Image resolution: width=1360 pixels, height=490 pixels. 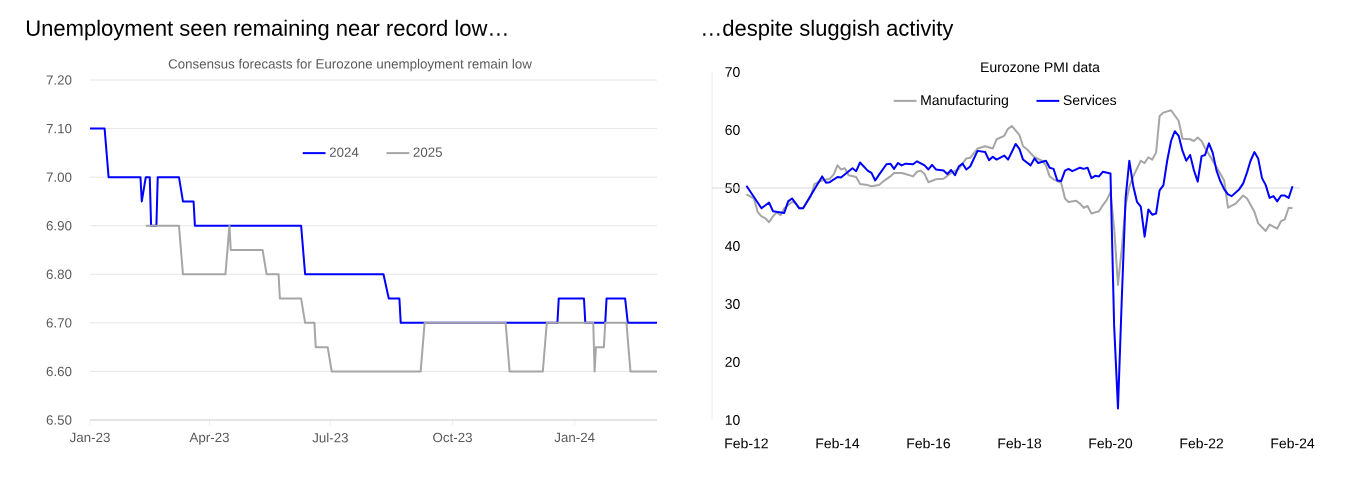 What do you see at coordinates (59, 323) in the screenshot?
I see `y-tick-label: 6.70` at bounding box center [59, 323].